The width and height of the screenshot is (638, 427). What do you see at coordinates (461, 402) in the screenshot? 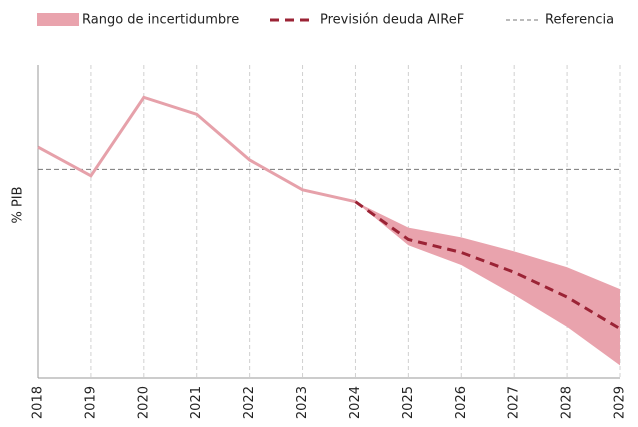
I see `x-tick-label: 2026` at bounding box center [461, 402].